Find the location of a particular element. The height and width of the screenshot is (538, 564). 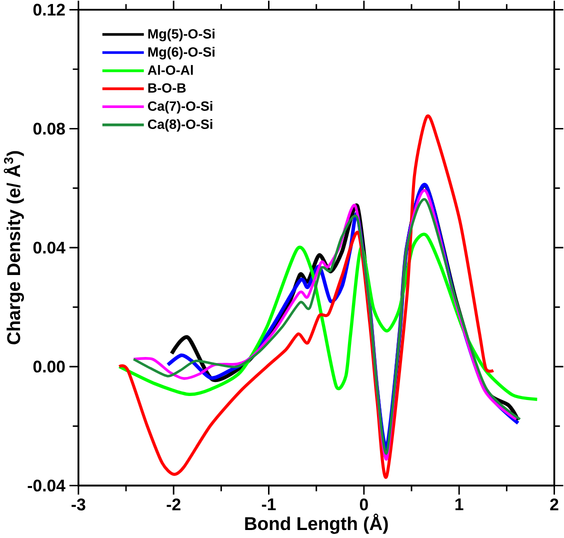

legend-label: Ca(7)-O-Si is located at coordinates (180, 107).